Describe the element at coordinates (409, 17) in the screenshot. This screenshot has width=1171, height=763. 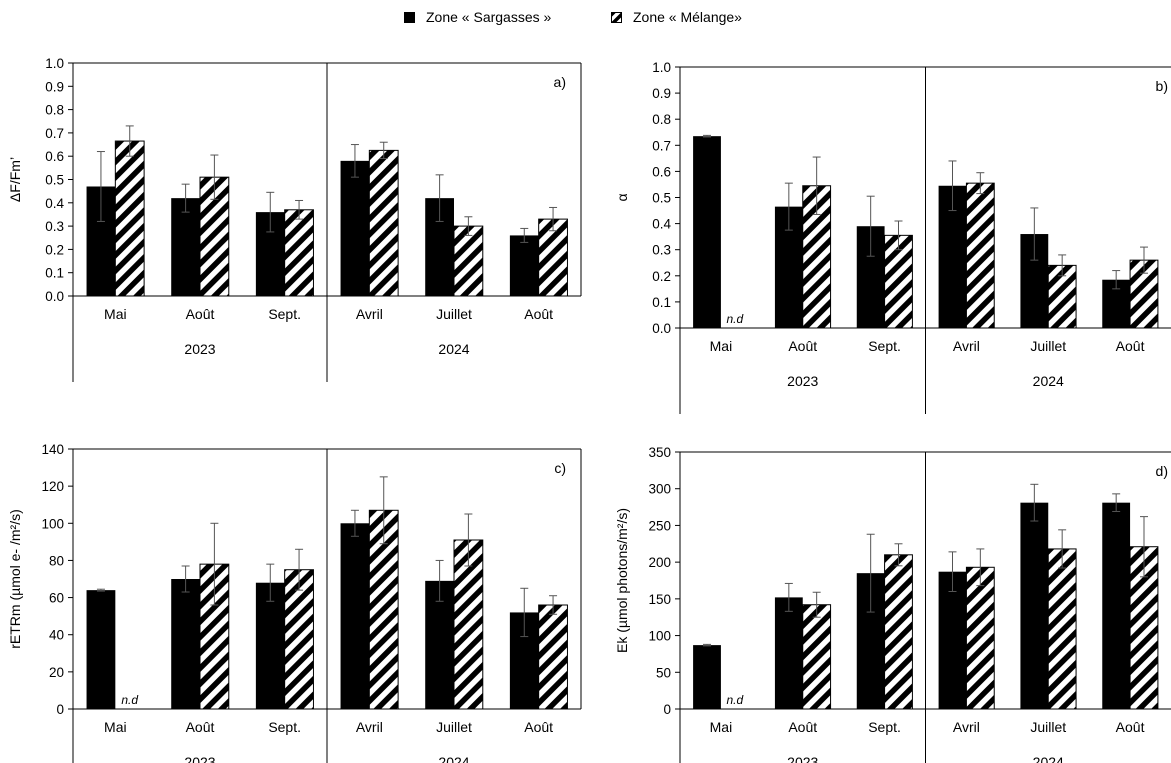
I see `legend-swatch-sargasses` at that location.